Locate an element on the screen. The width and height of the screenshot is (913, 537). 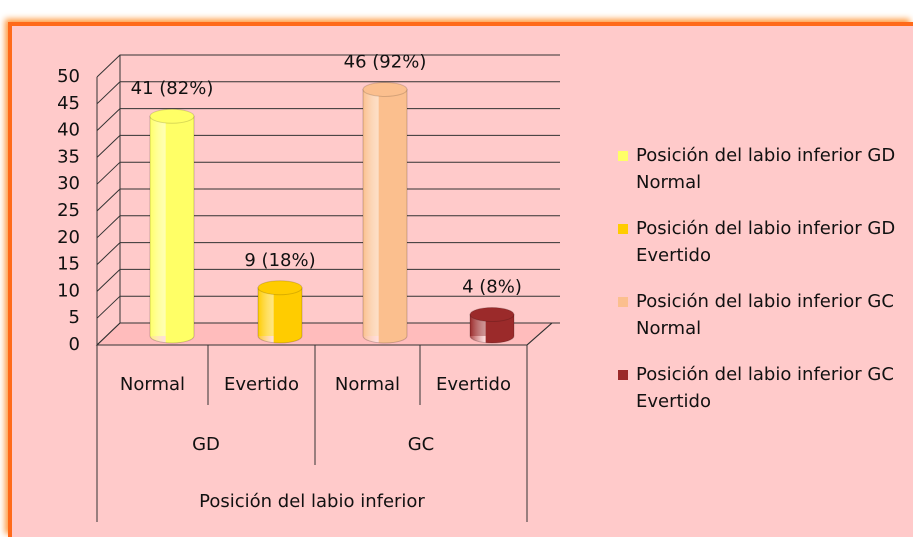
legend-entry: Posición del labio inferior GD Evertido is located at coordinates (766, 242).